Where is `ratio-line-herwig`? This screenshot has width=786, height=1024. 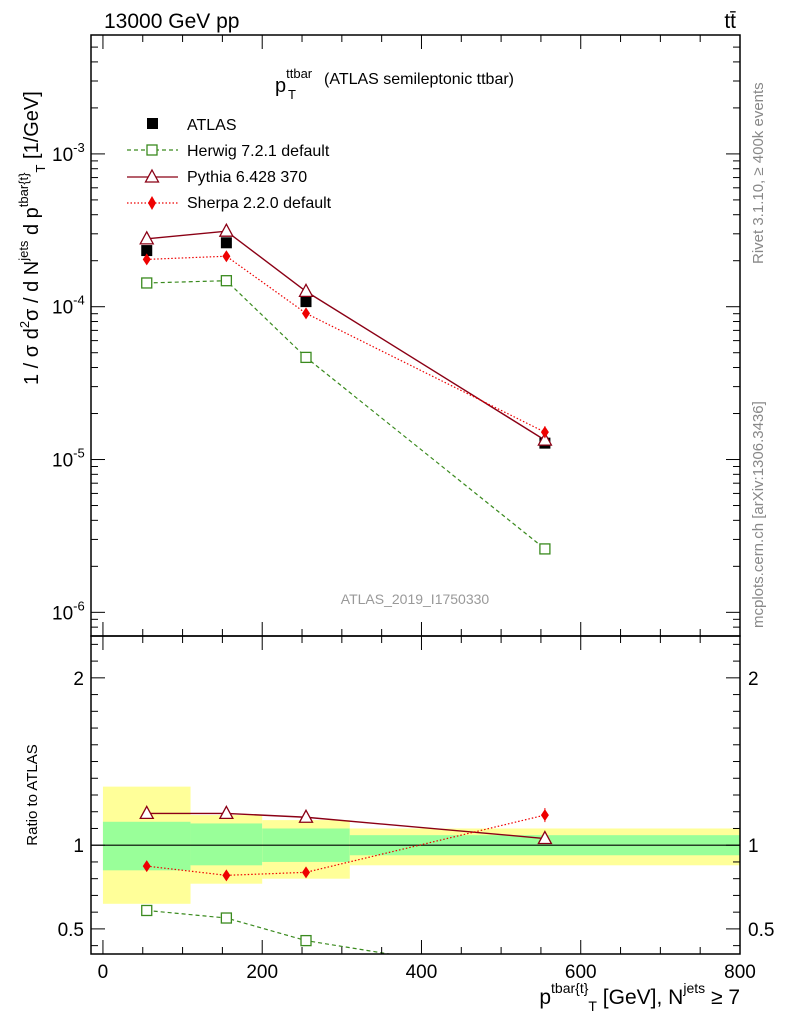 ratio-line-herwig is located at coordinates (269, 931).